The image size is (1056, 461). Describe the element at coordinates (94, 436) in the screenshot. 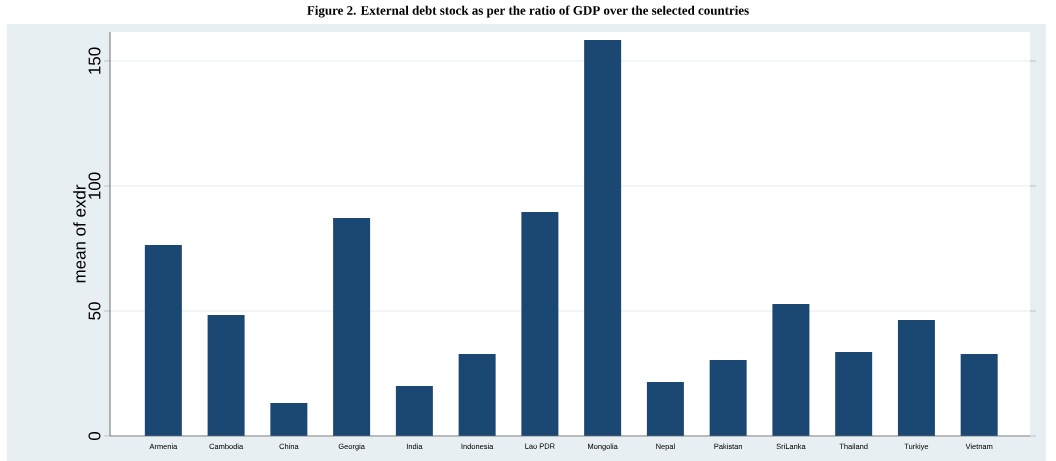

I see `y-tick-label: 0` at that location.